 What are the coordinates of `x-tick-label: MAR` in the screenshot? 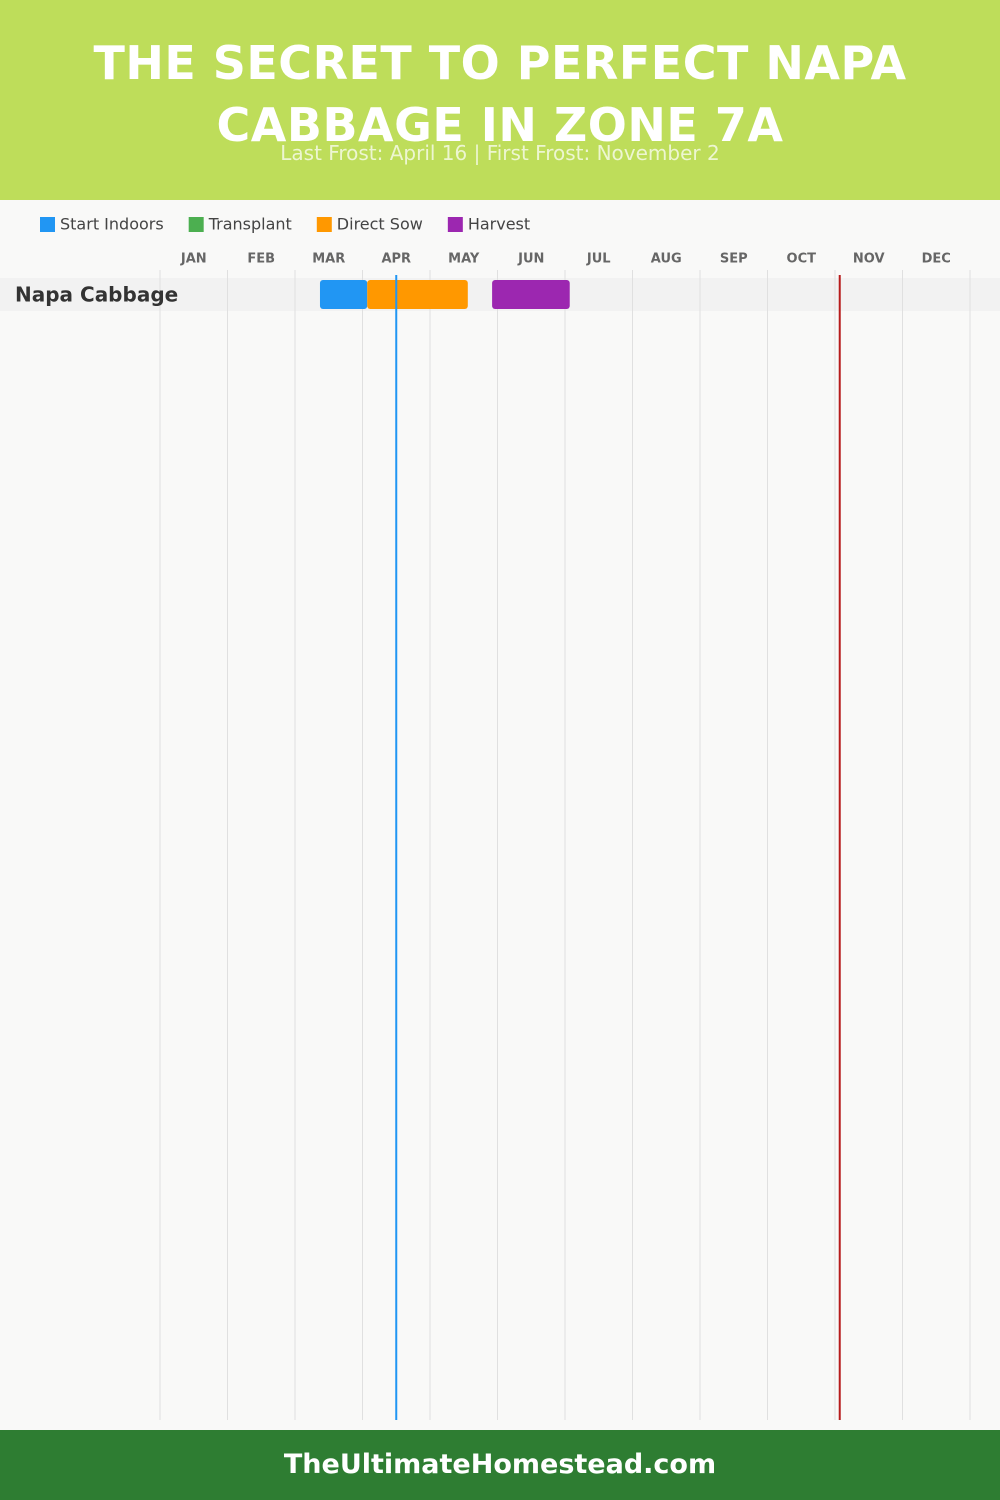 It's located at (328, 259).